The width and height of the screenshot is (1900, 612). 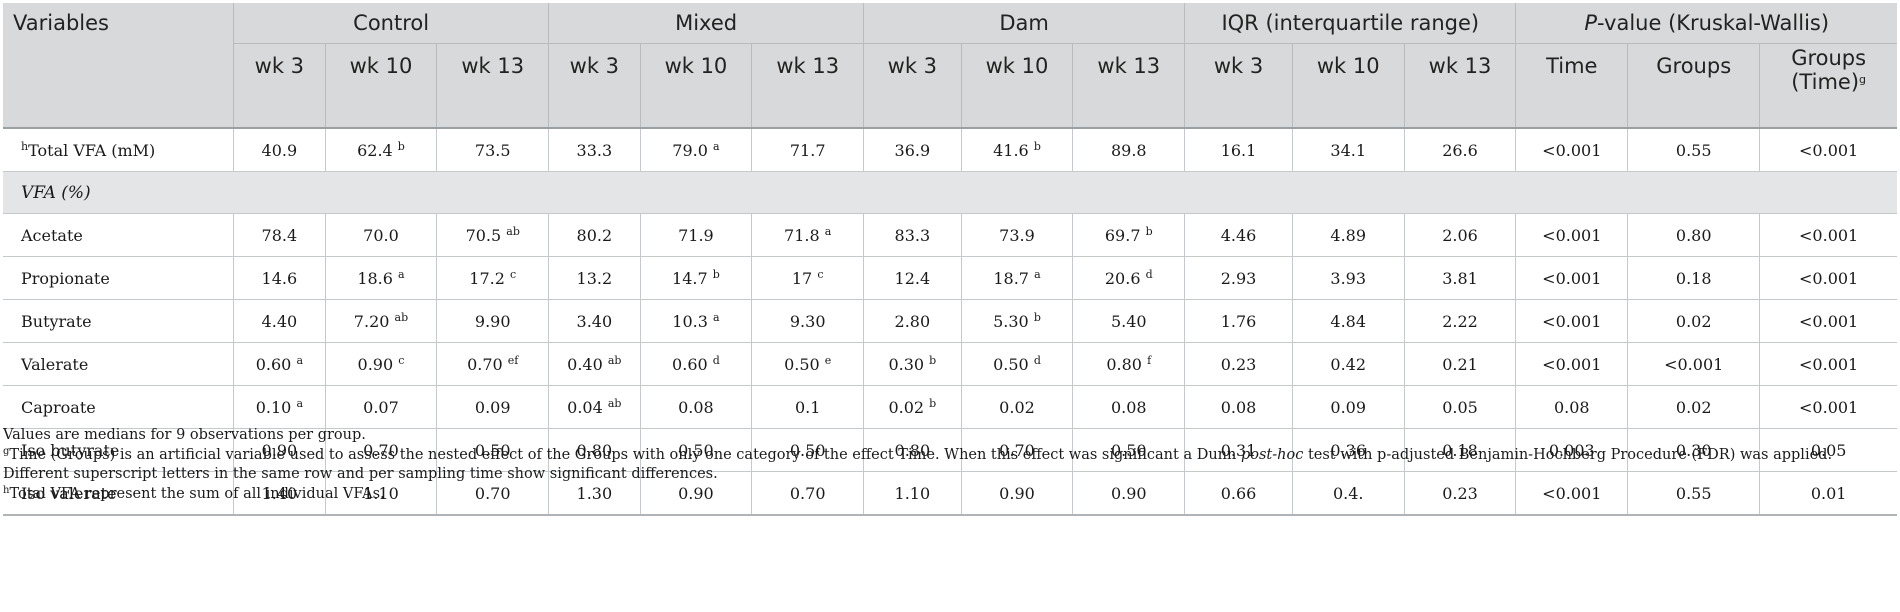 I want to click on table-cell: 0.10 a, so click(x=279, y=407).